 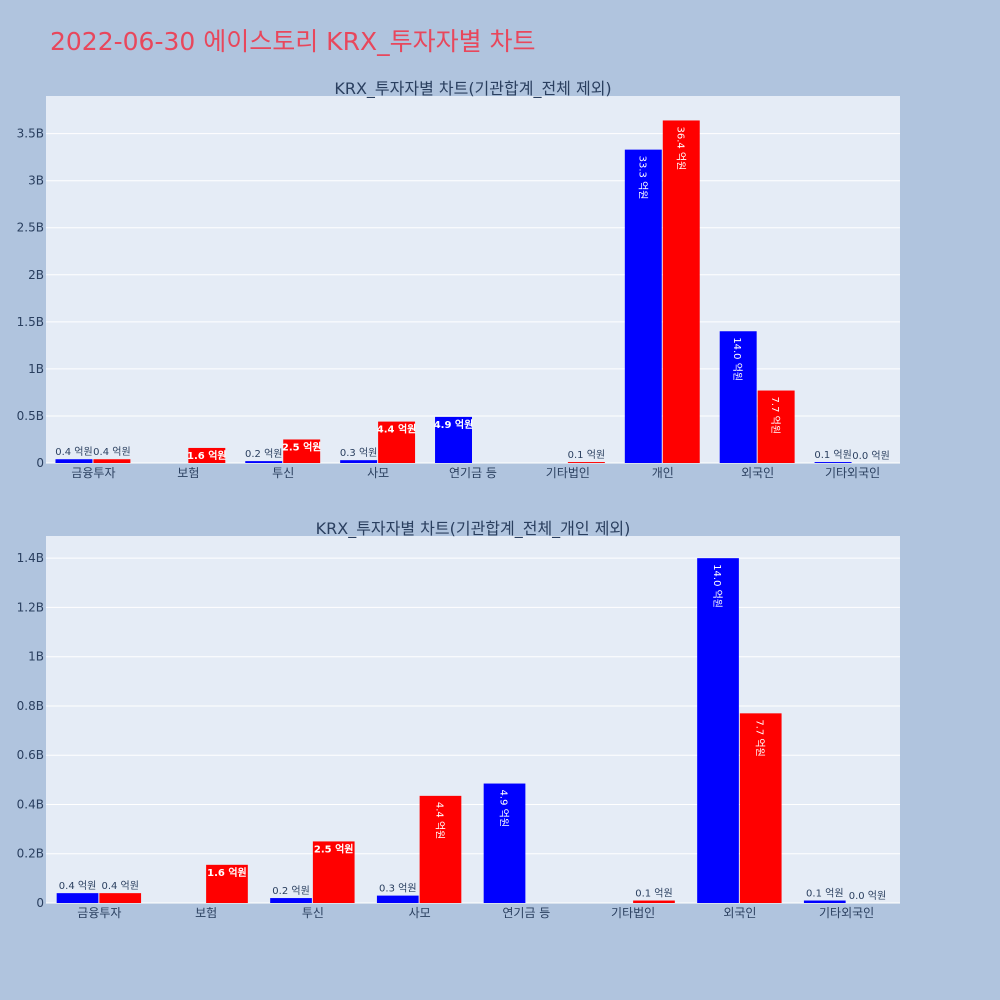 I want to click on y-tick-label: 1.5B, so click(x=30, y=322).